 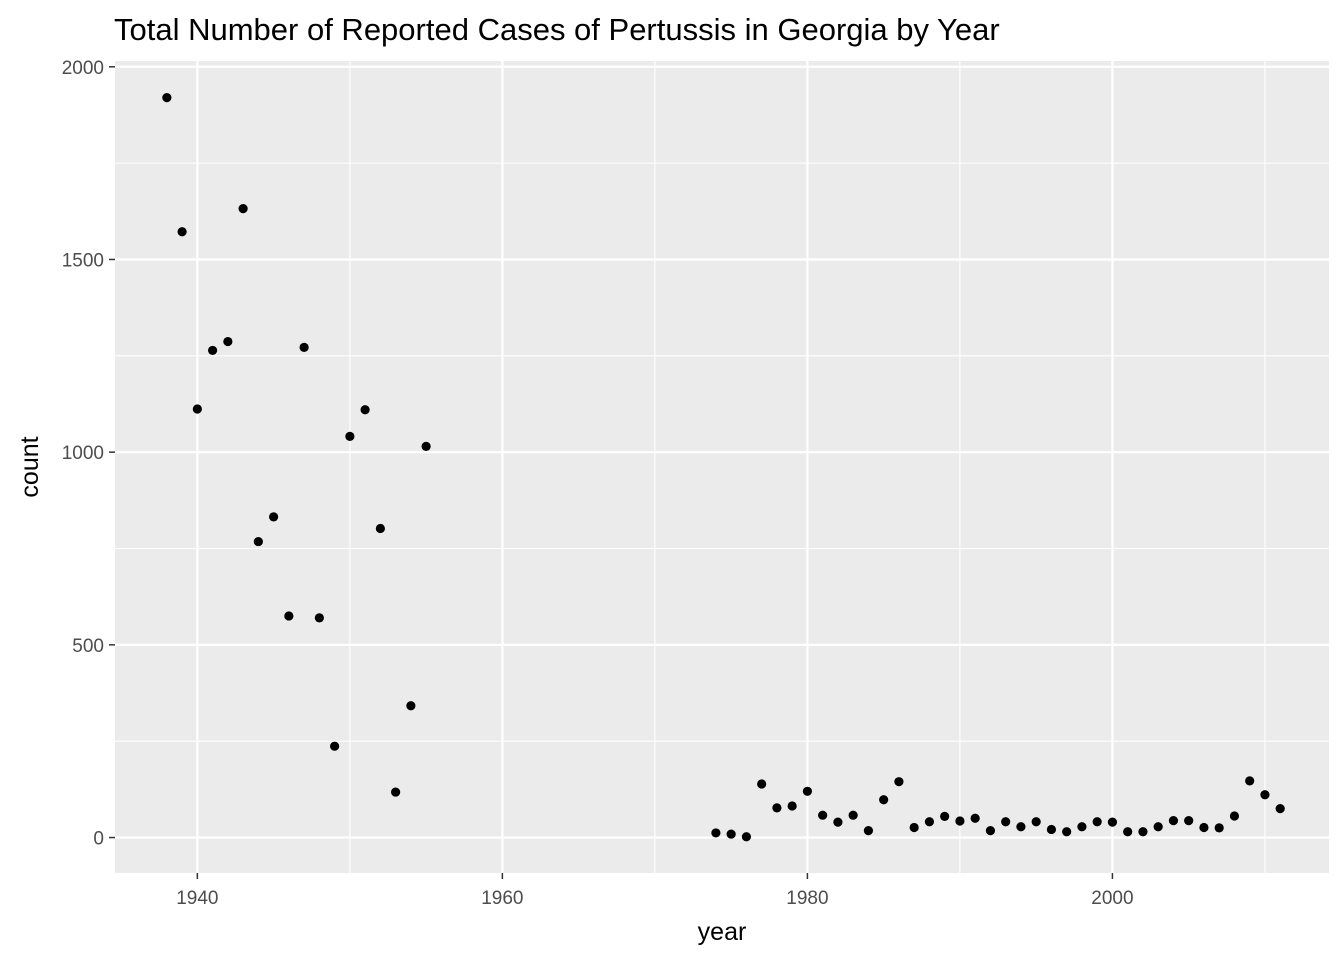 What do you see at coordinates (83, 453) in the screenshot?
I see `y-tick-label: 1000` at bounding box center [83, 453].